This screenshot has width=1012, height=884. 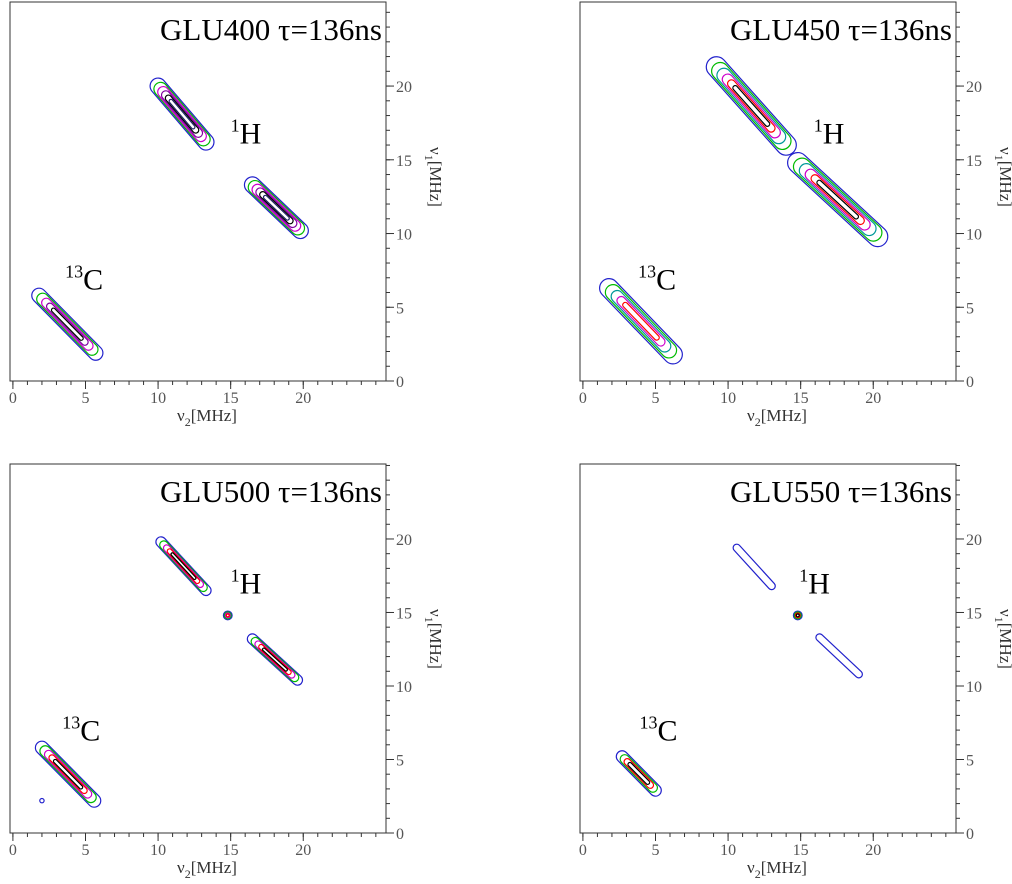 I want to click on y-tick-label: 15, so click(x=974, y=161).